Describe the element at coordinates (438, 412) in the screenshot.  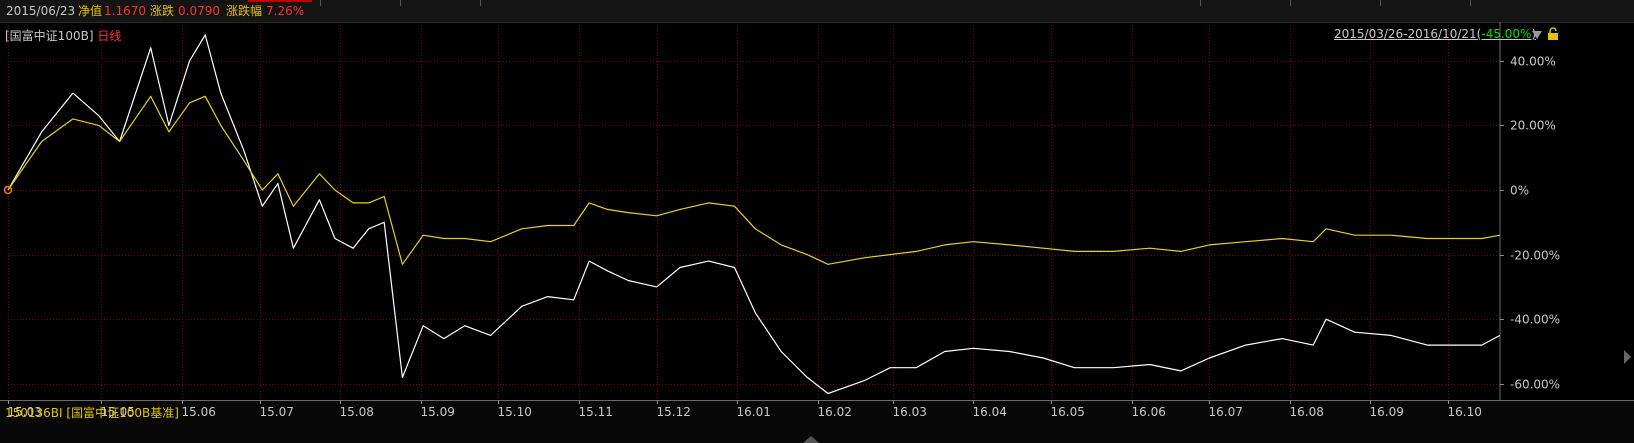
I see `x-tick-label: 15.09` at that location.